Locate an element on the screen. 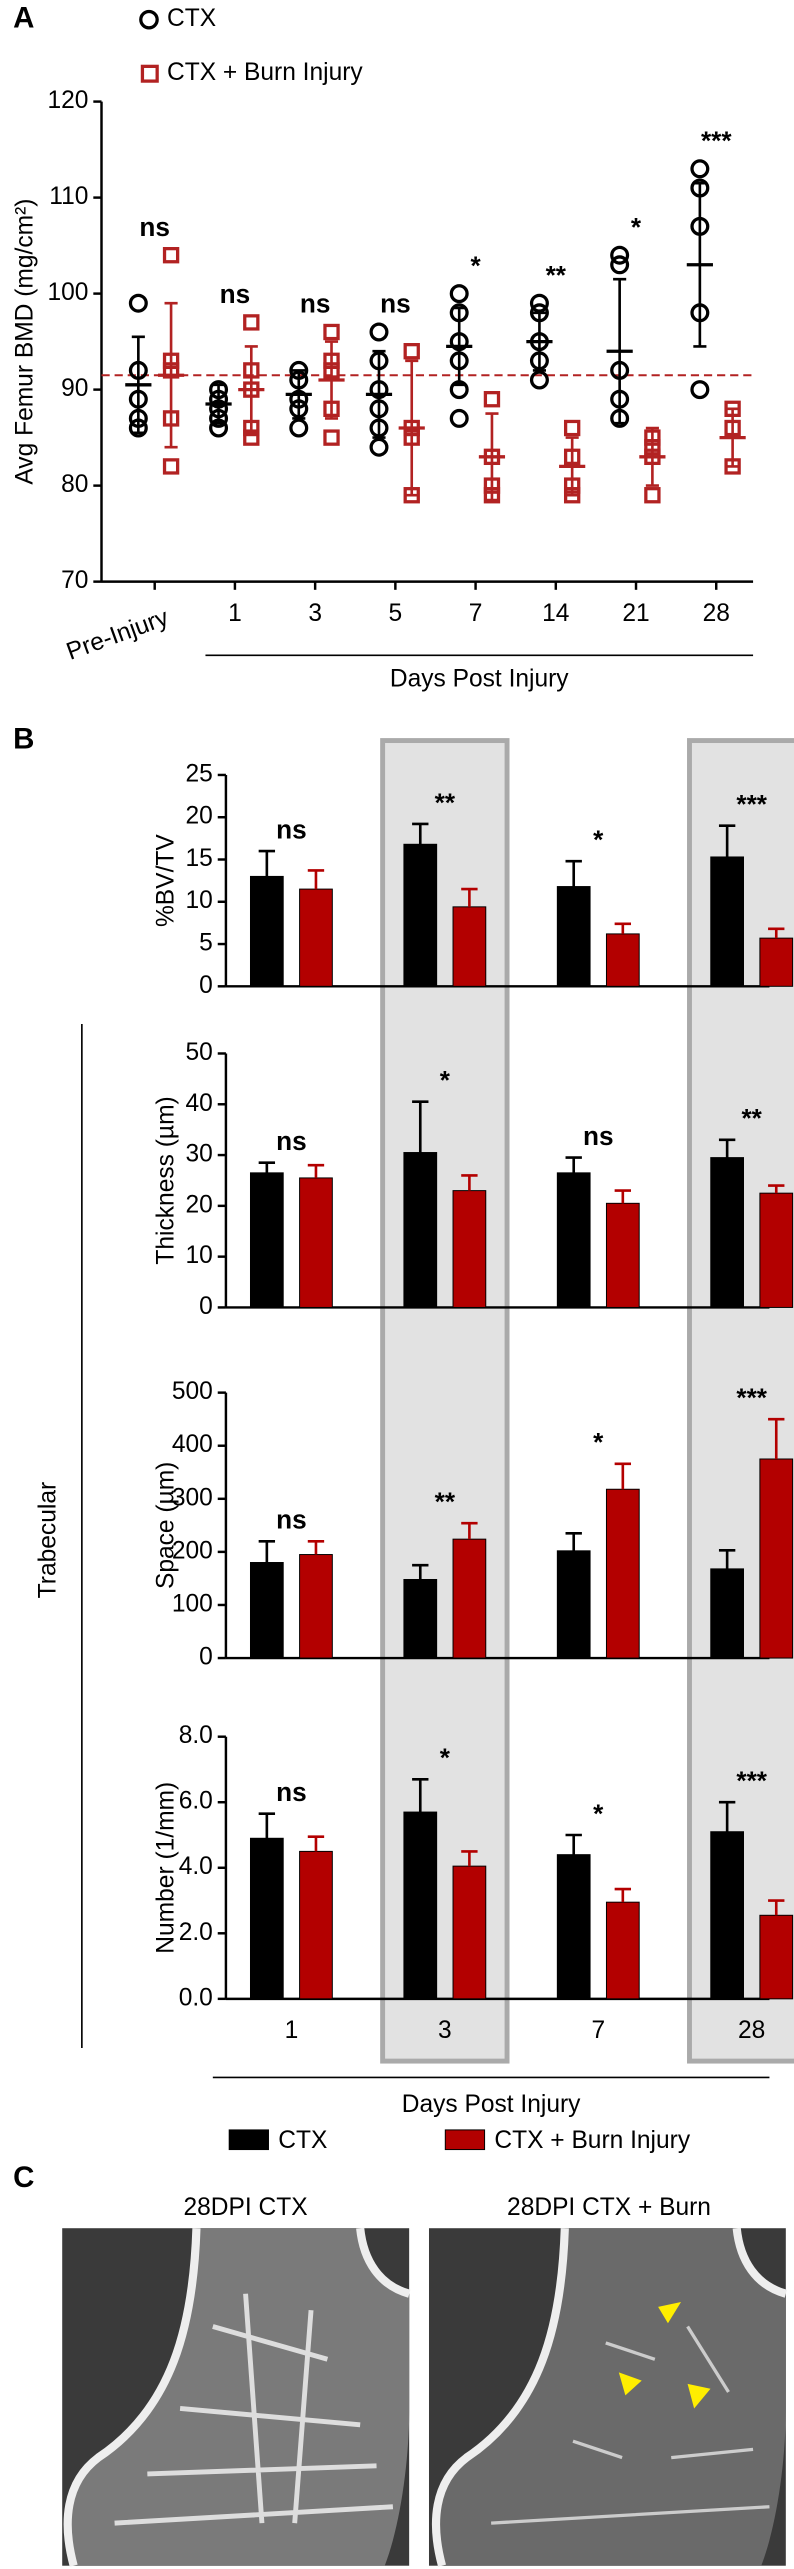 This screenshot has width=794, height=2569. y-axis-label: Avg Femur BMD (mg/cm²) is located at coordinates (25, 342).